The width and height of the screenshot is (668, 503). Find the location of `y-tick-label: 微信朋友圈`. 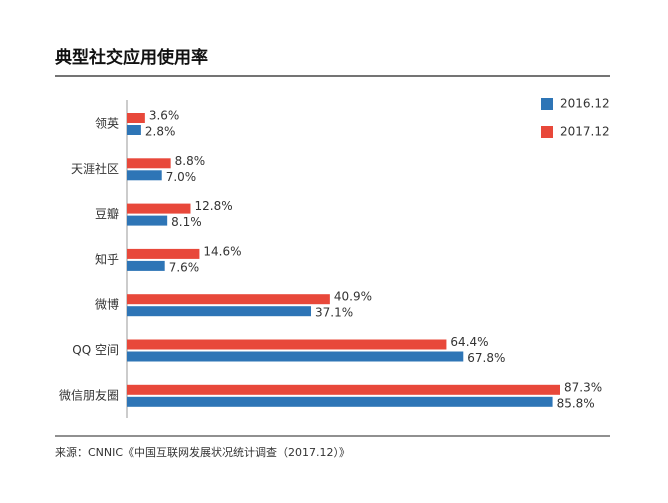

y-tick-label: 微信朋友圈 is located at coordinates (89, 395).